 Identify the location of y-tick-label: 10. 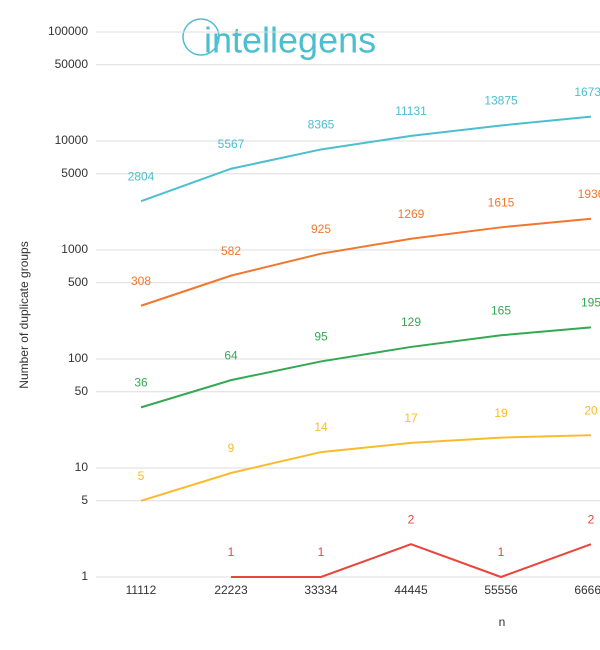
(82, 467).